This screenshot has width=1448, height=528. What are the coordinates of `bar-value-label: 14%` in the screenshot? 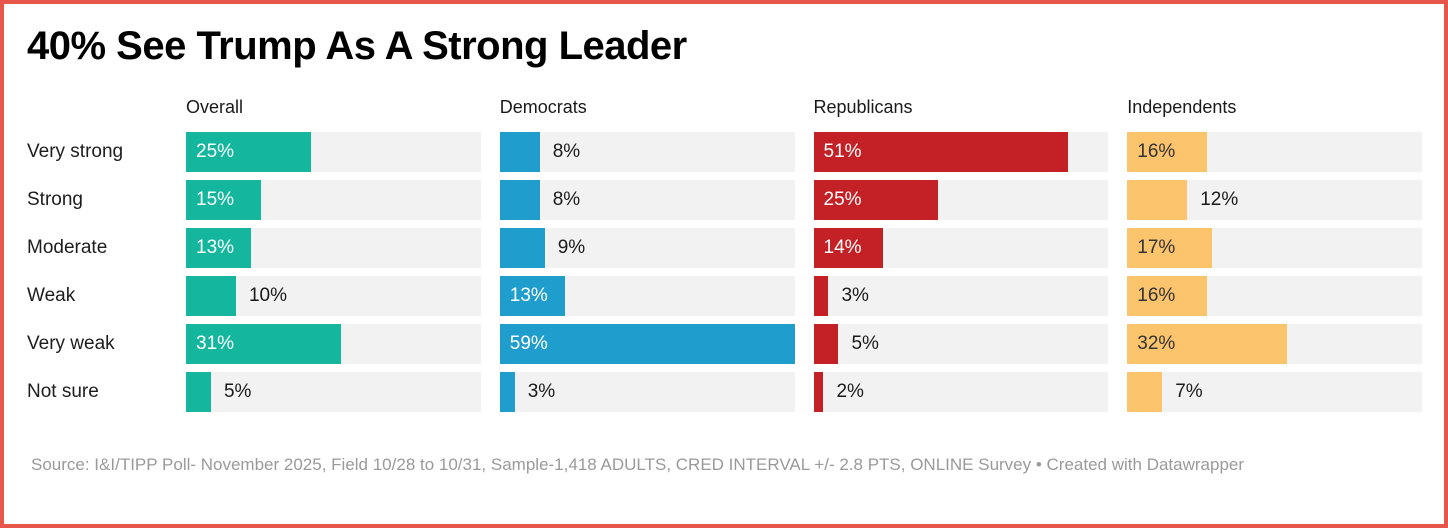 It's located at (842, 247).